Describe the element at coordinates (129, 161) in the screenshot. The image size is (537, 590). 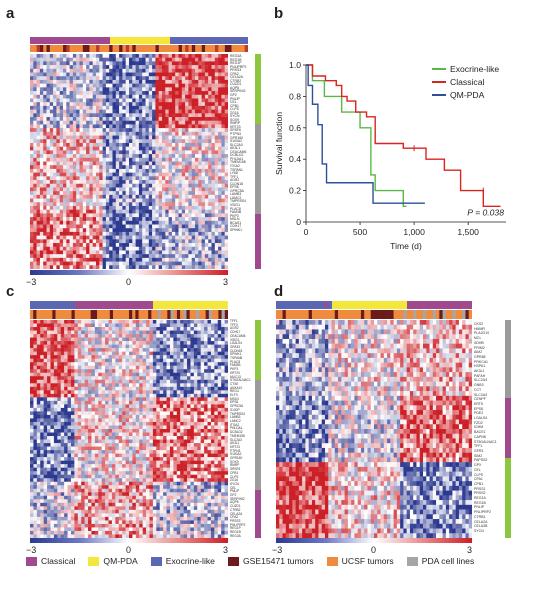
I see `heatmap-a-grid` at that location.